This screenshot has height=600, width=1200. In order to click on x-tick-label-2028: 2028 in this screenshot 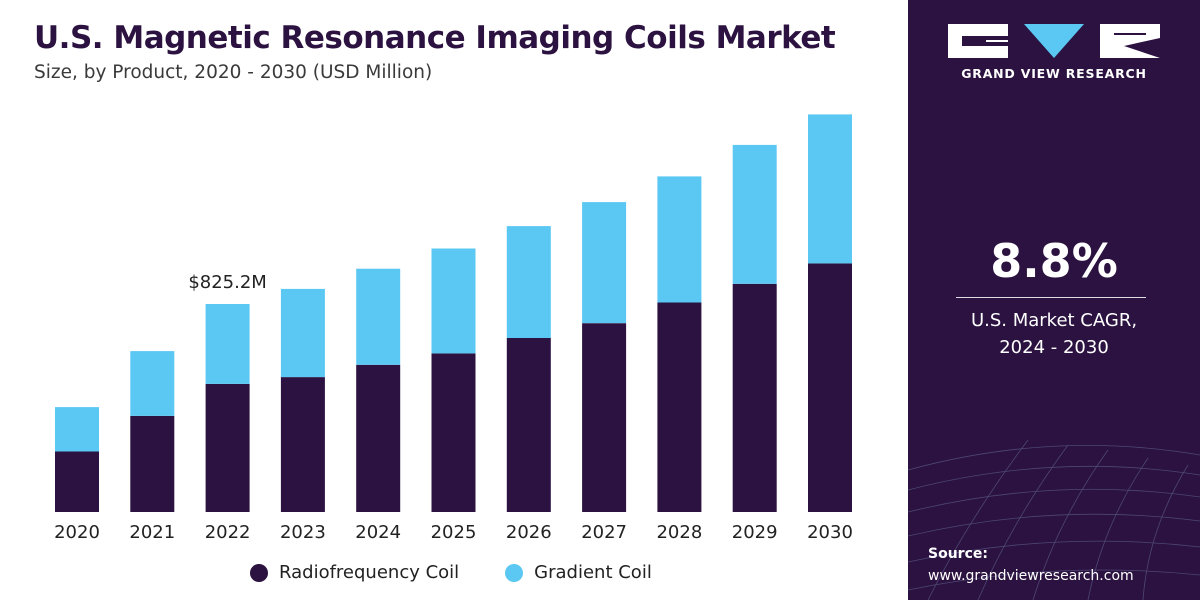, I will do `click(679, 532)`.